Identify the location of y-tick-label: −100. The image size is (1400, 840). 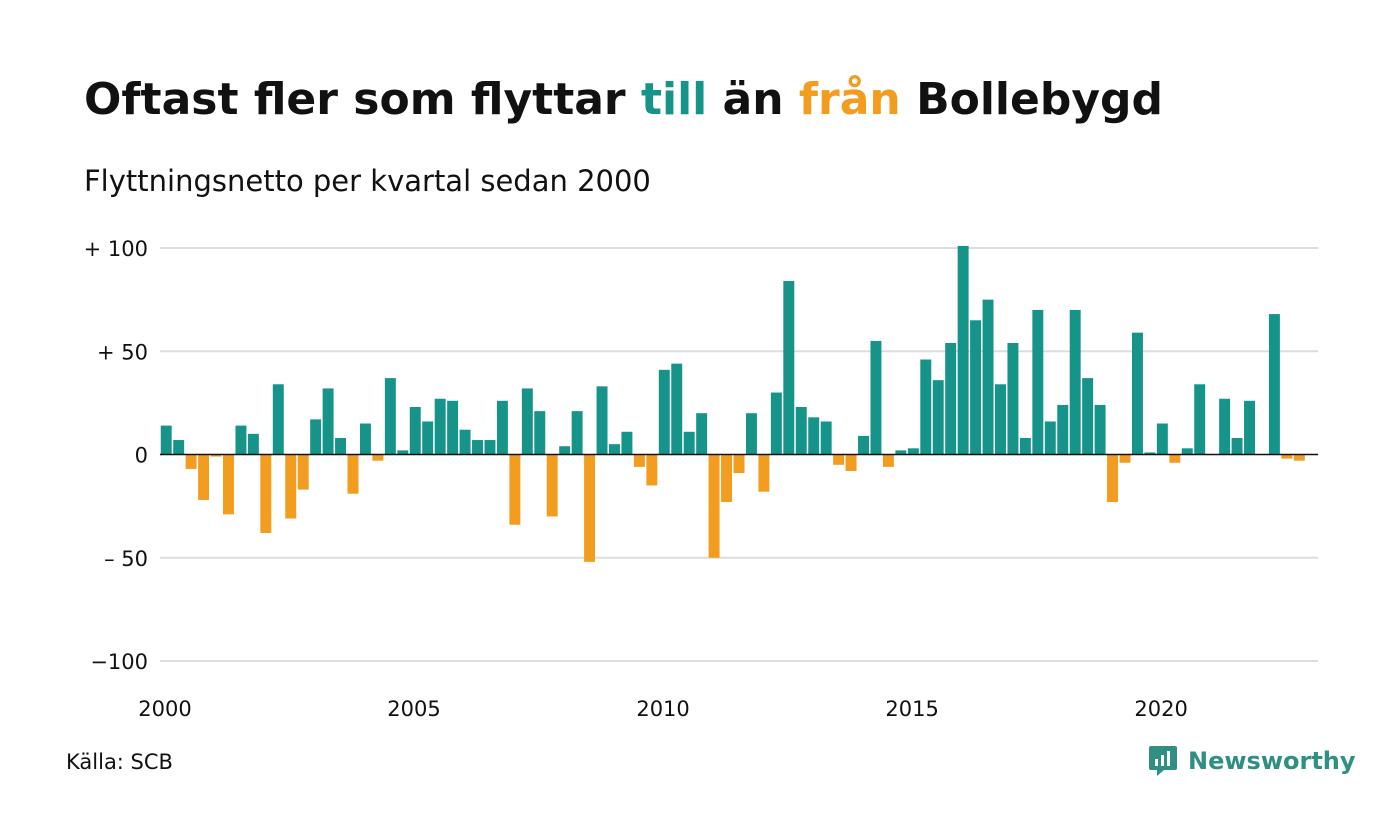
(119, 662).